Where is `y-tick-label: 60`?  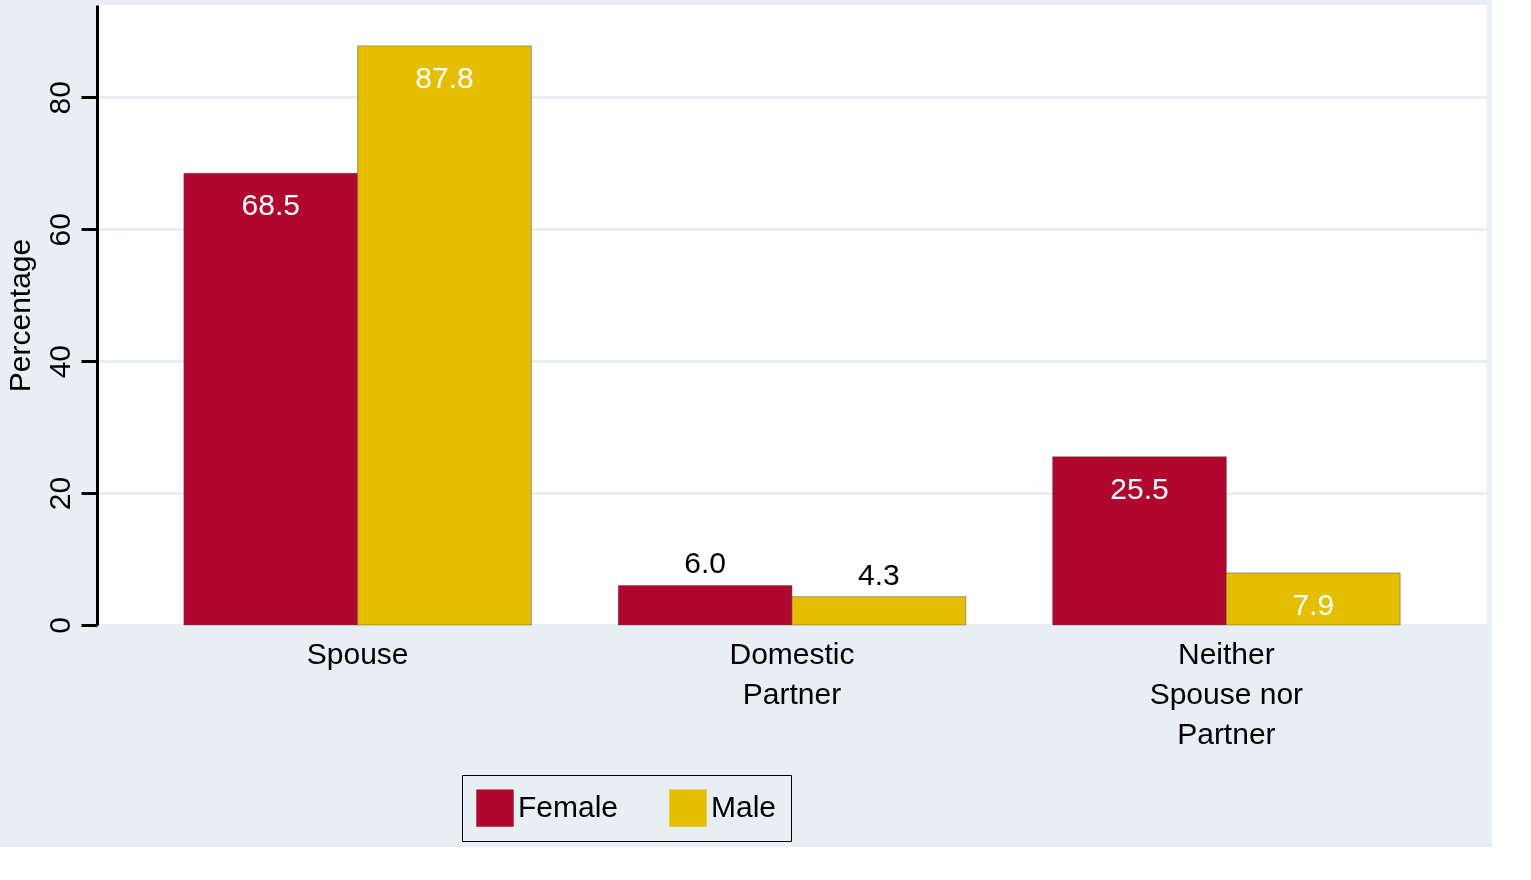
y-tick-label: 60 is located at coordinates (59, 230).